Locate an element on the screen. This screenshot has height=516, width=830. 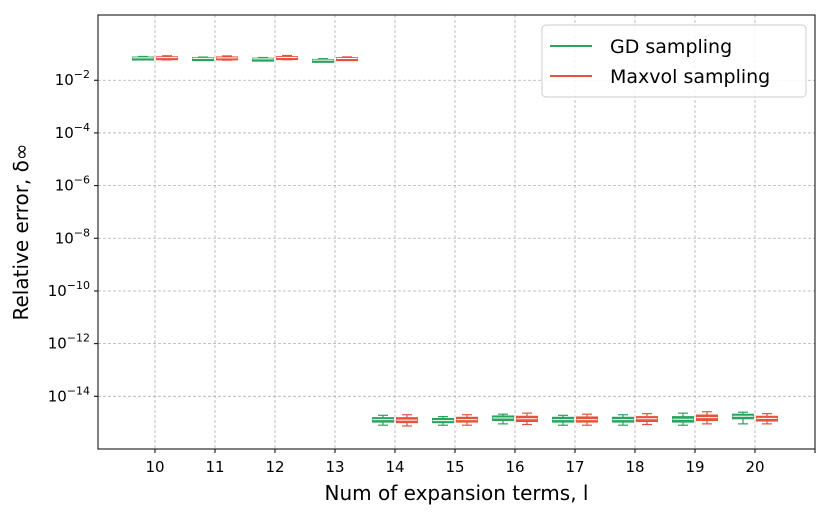
x-tick-label: 20 is located at coordinates (754, 467).